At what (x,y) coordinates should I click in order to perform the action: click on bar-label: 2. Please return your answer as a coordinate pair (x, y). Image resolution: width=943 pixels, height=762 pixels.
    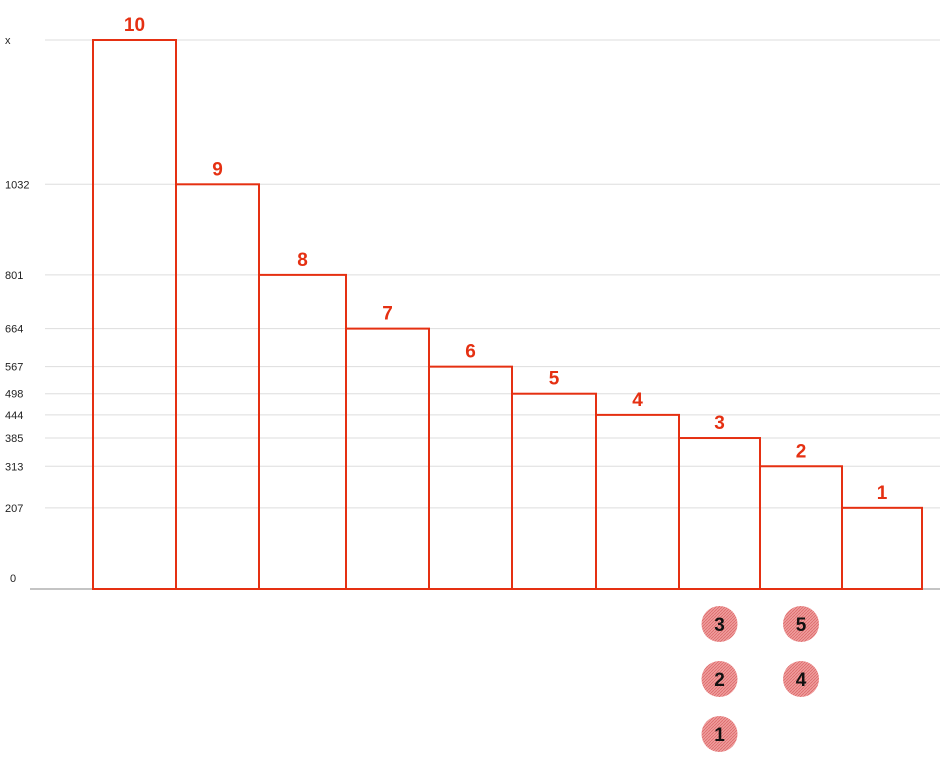
    Looking at the image, I should click on (801, 451).